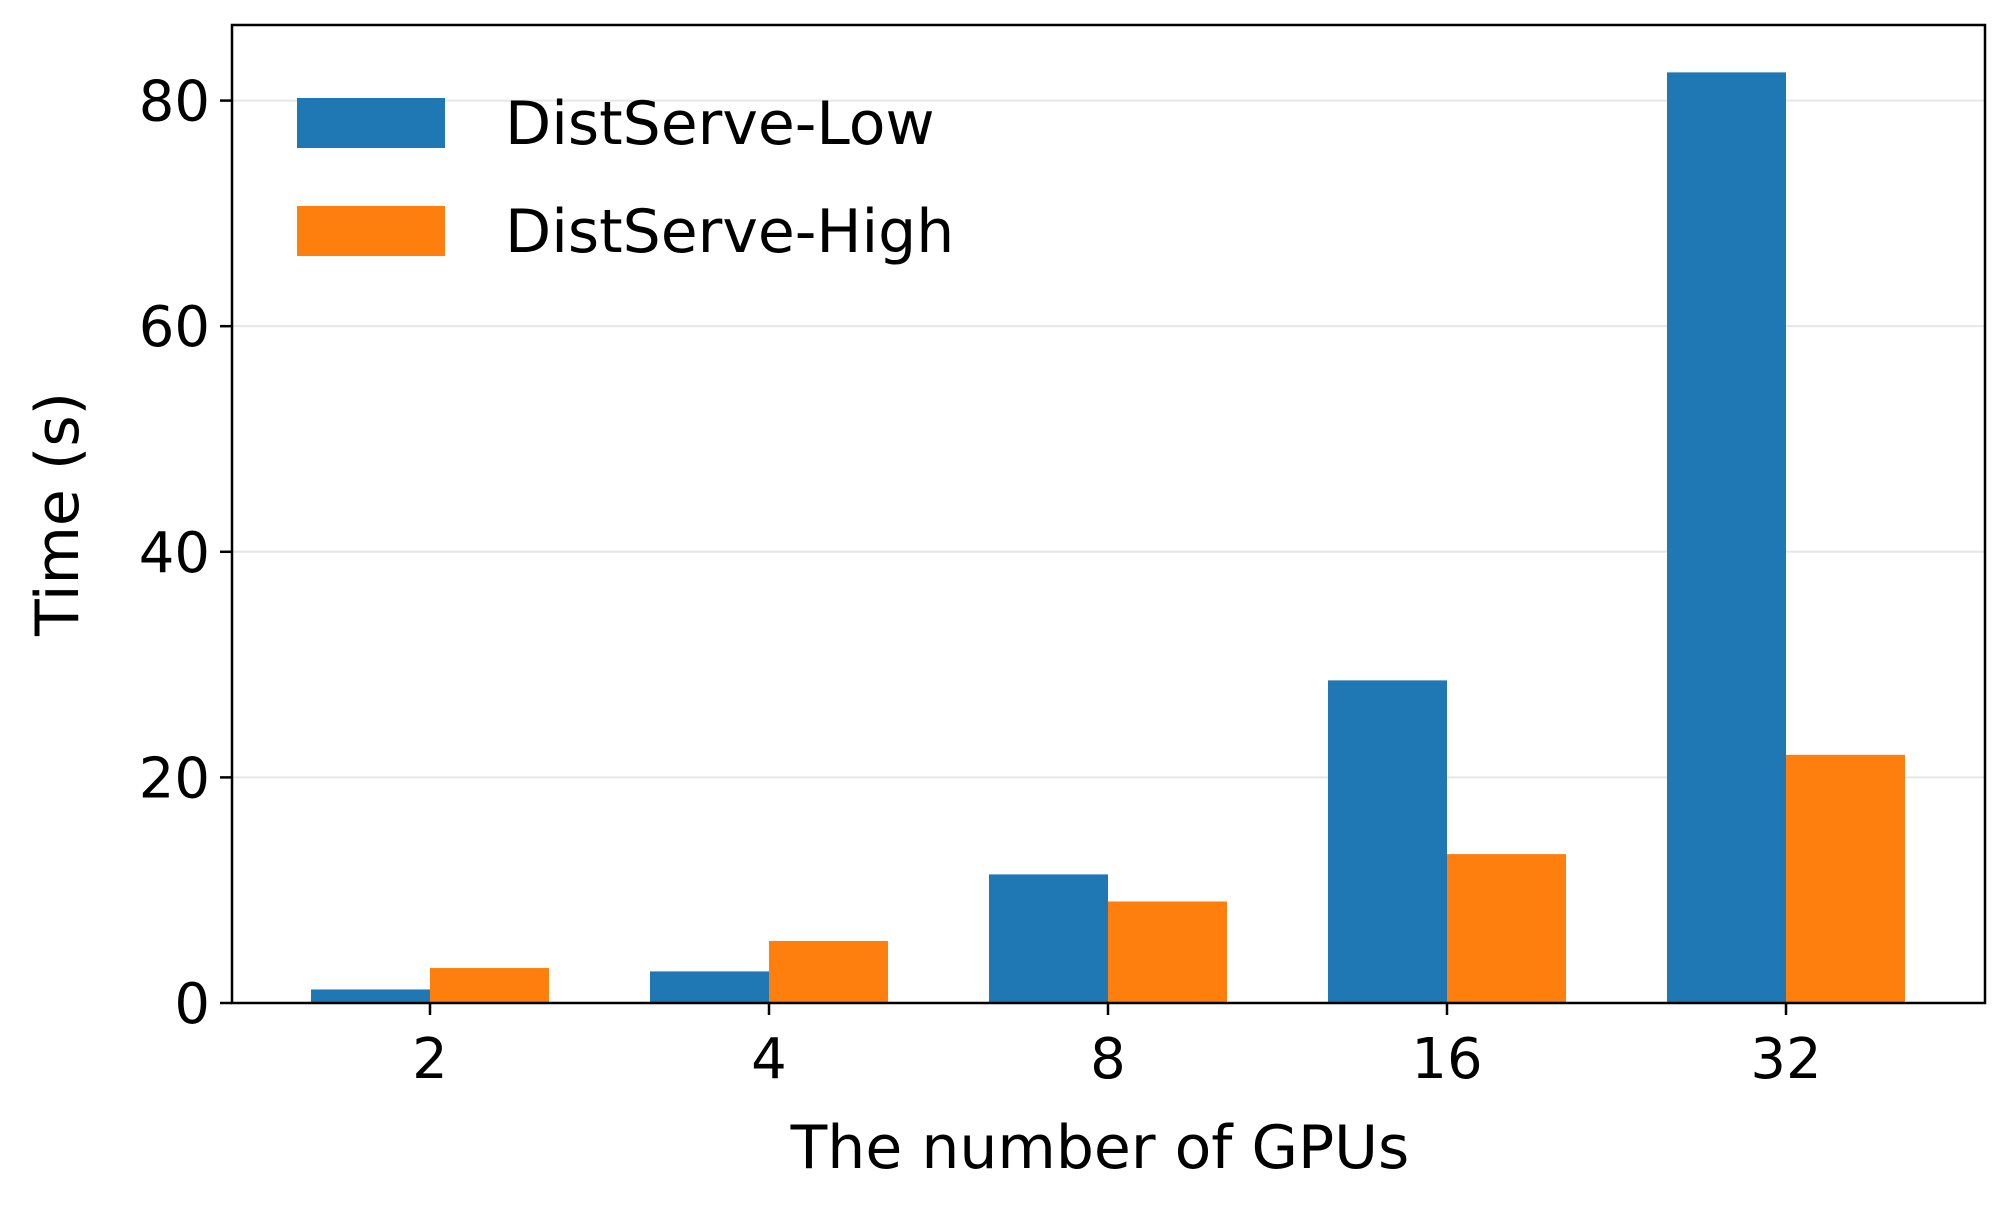 The image size is (2000, 1207). I want to click on x-tick-label: 8, so click(1108, 1059).